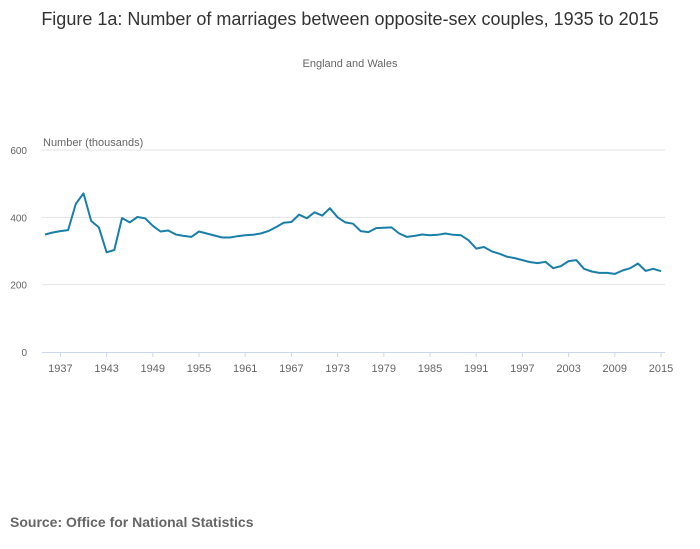 Image resolution: width=700 pixels, height=549 pixels. What do you see at coordinates (337, 369) in the screenshot?
I see `x-tick-label: 1973` at bounding box center [337, 369].